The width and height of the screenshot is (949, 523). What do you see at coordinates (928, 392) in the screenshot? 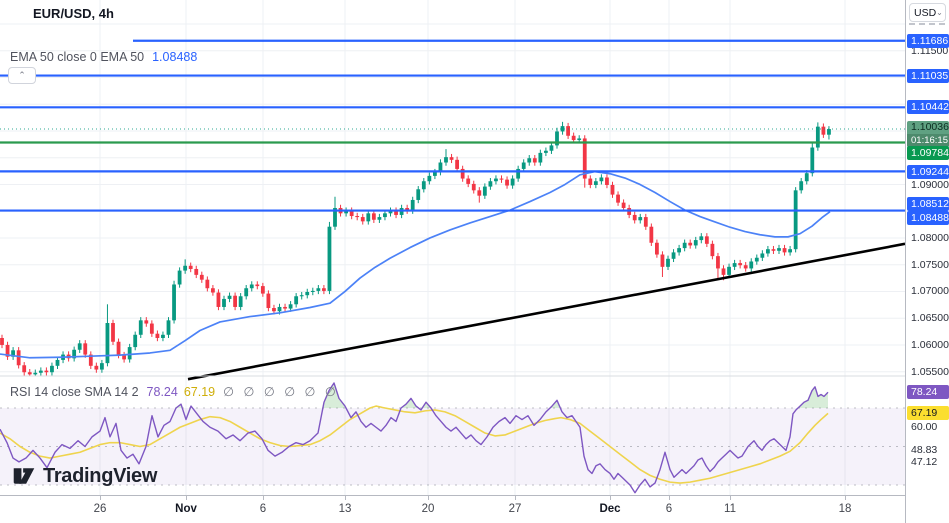
I see `price-level-badge: 78.24` at bounding box center [928, 392].